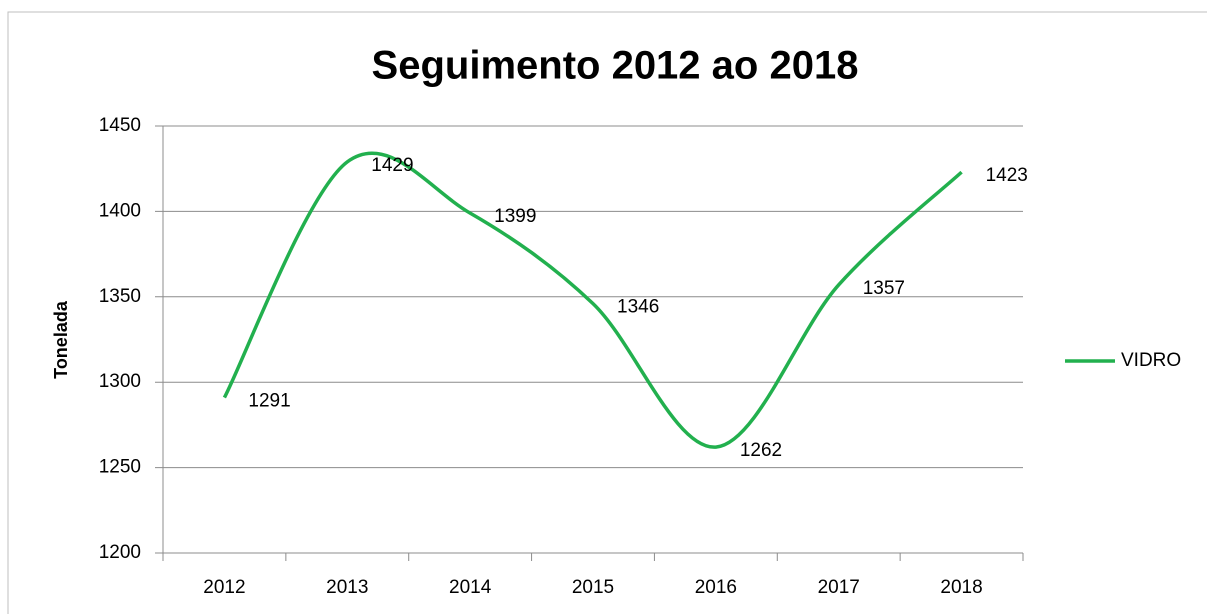 This screenshot has height=614, width=1207. I want to click on y-tick-label: 1250, so click(120, 467).